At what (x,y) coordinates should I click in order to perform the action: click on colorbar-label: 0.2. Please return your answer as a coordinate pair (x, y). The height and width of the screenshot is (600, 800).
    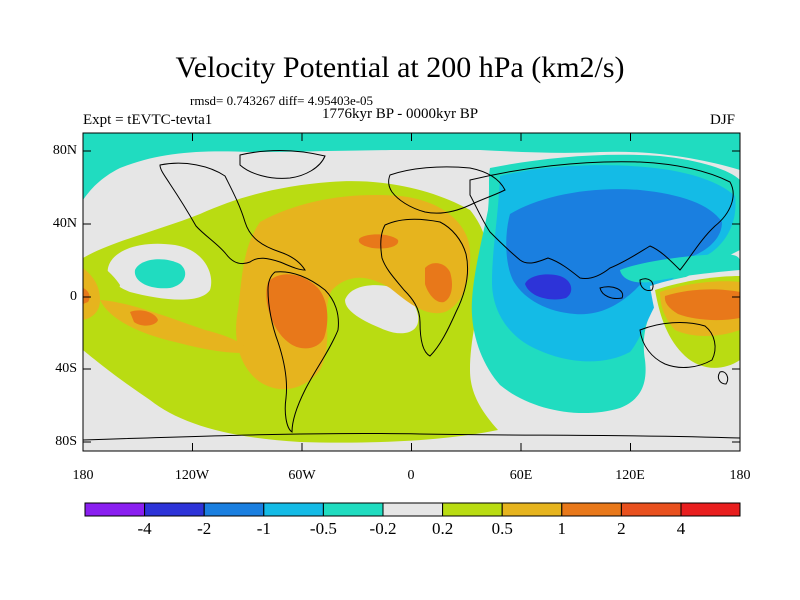
    Looking at the image, I should click on (442, 528).